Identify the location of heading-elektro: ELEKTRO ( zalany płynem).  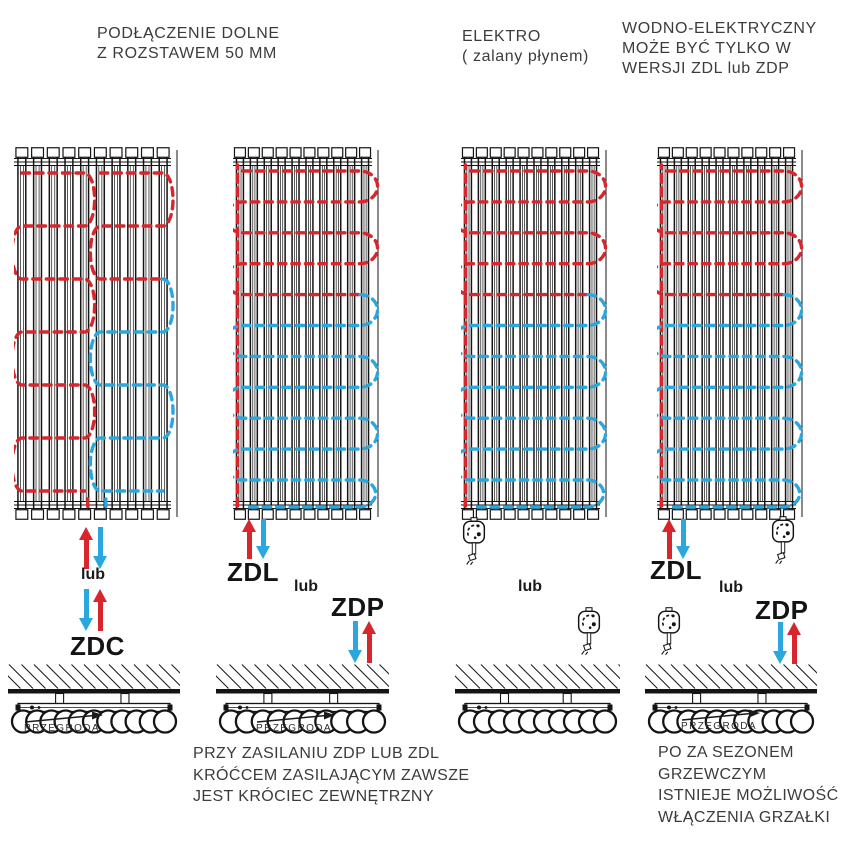
(525, 47).